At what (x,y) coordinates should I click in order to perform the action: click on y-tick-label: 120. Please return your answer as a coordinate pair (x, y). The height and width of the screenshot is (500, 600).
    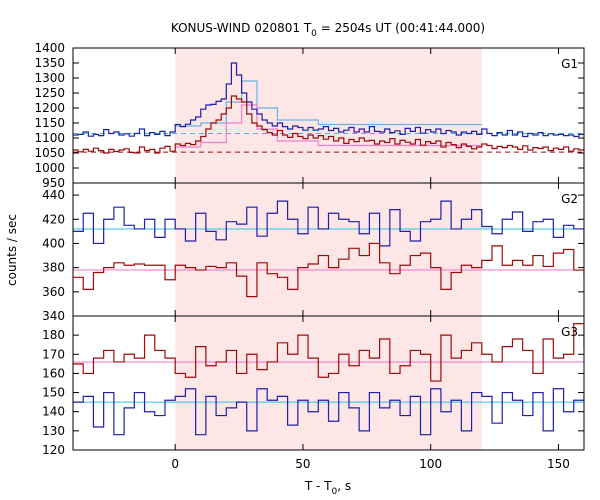
    Looking at the image, I should click on (53, 450).